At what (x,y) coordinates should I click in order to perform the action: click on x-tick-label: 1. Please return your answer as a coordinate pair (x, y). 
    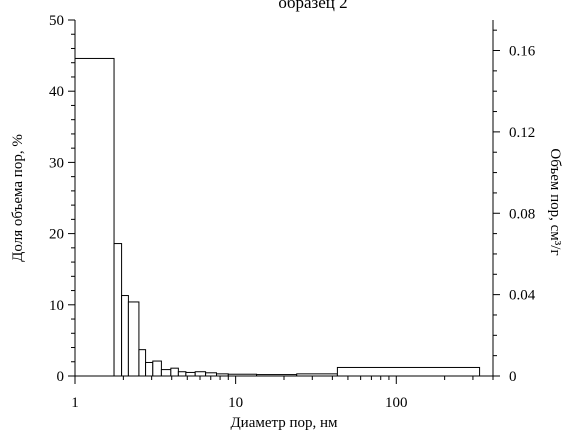
    Looking at the image, I should click on (75, 403).